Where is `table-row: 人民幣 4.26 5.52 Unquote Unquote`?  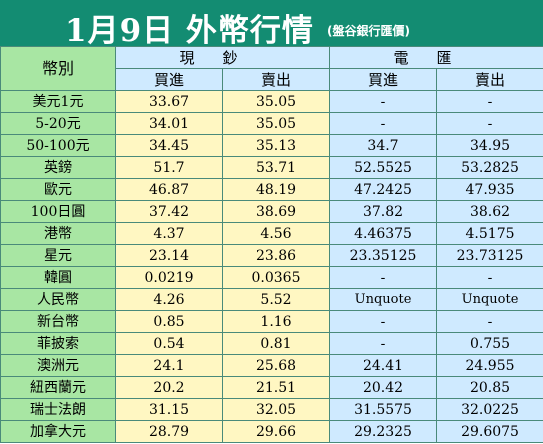
table-row: 人民幣 4.26 5.52 Unquote Unquote is located at coordinates (271, 299).